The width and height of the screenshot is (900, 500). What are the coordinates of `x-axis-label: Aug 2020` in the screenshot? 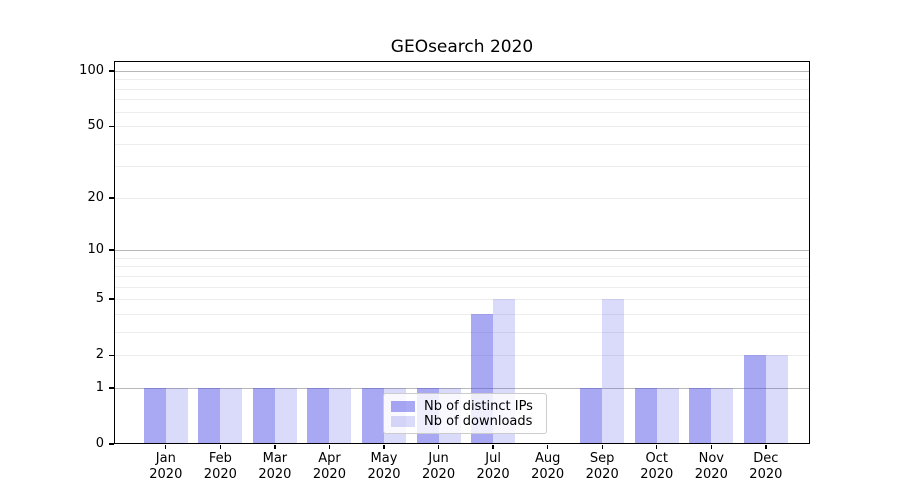 It's located at (548, 467).